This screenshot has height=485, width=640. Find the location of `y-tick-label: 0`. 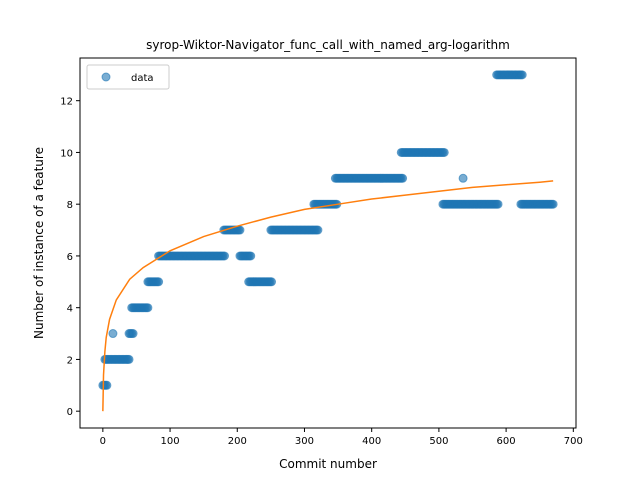

y-tick-label: 0 is located at coordinates (70, 412).